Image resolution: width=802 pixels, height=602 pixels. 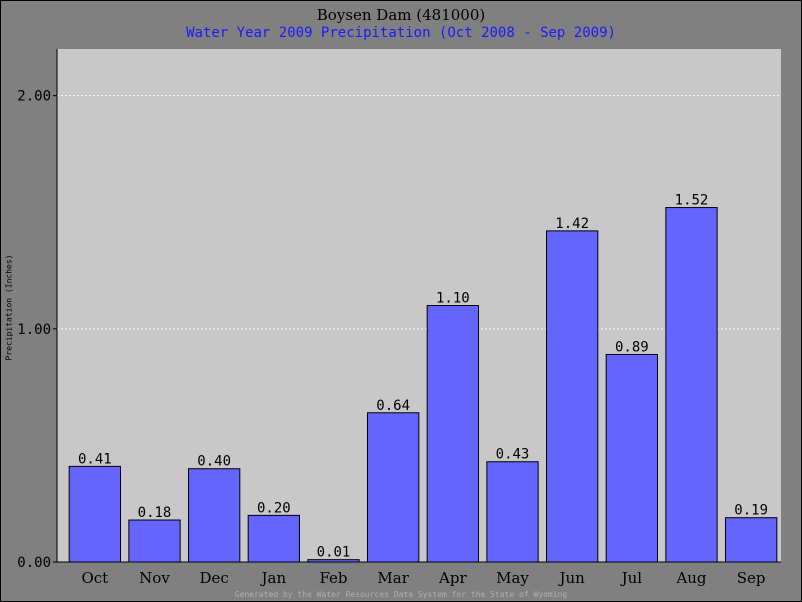 What do you see at coordinates (452, 434) in the screenshot?
I see `bar-apr` at bounding box center [452, 434].